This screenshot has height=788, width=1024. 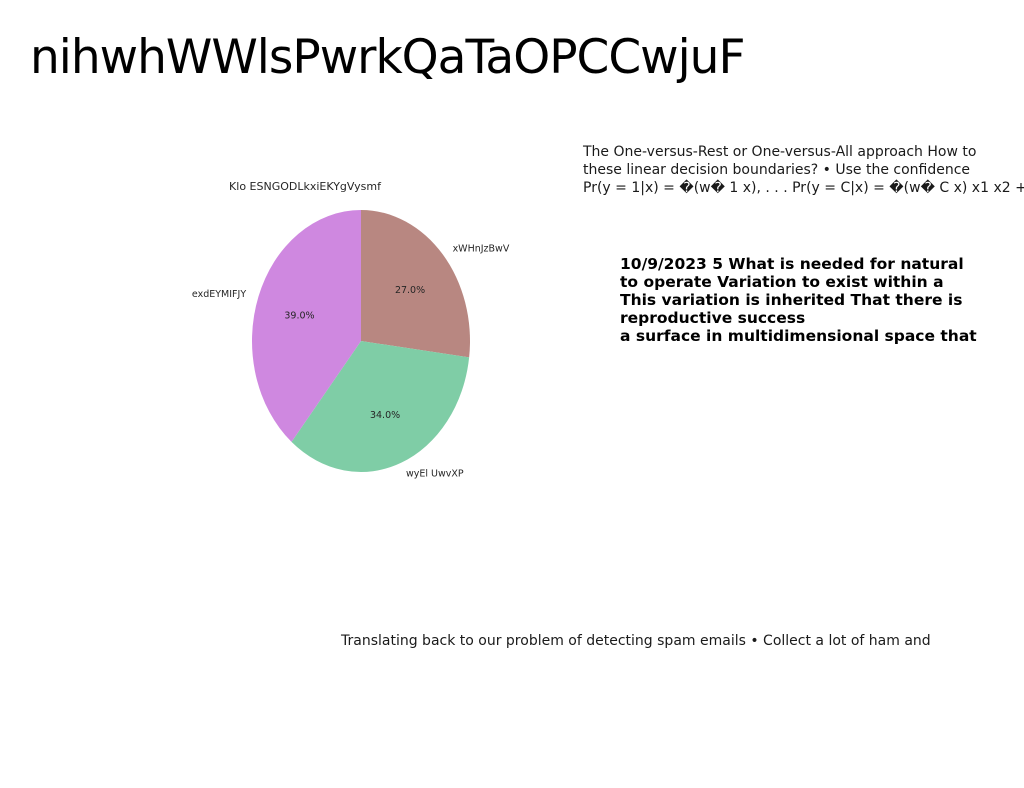 I want to click on pie-percent-label: 39.0%, so click(x=299, y=315).